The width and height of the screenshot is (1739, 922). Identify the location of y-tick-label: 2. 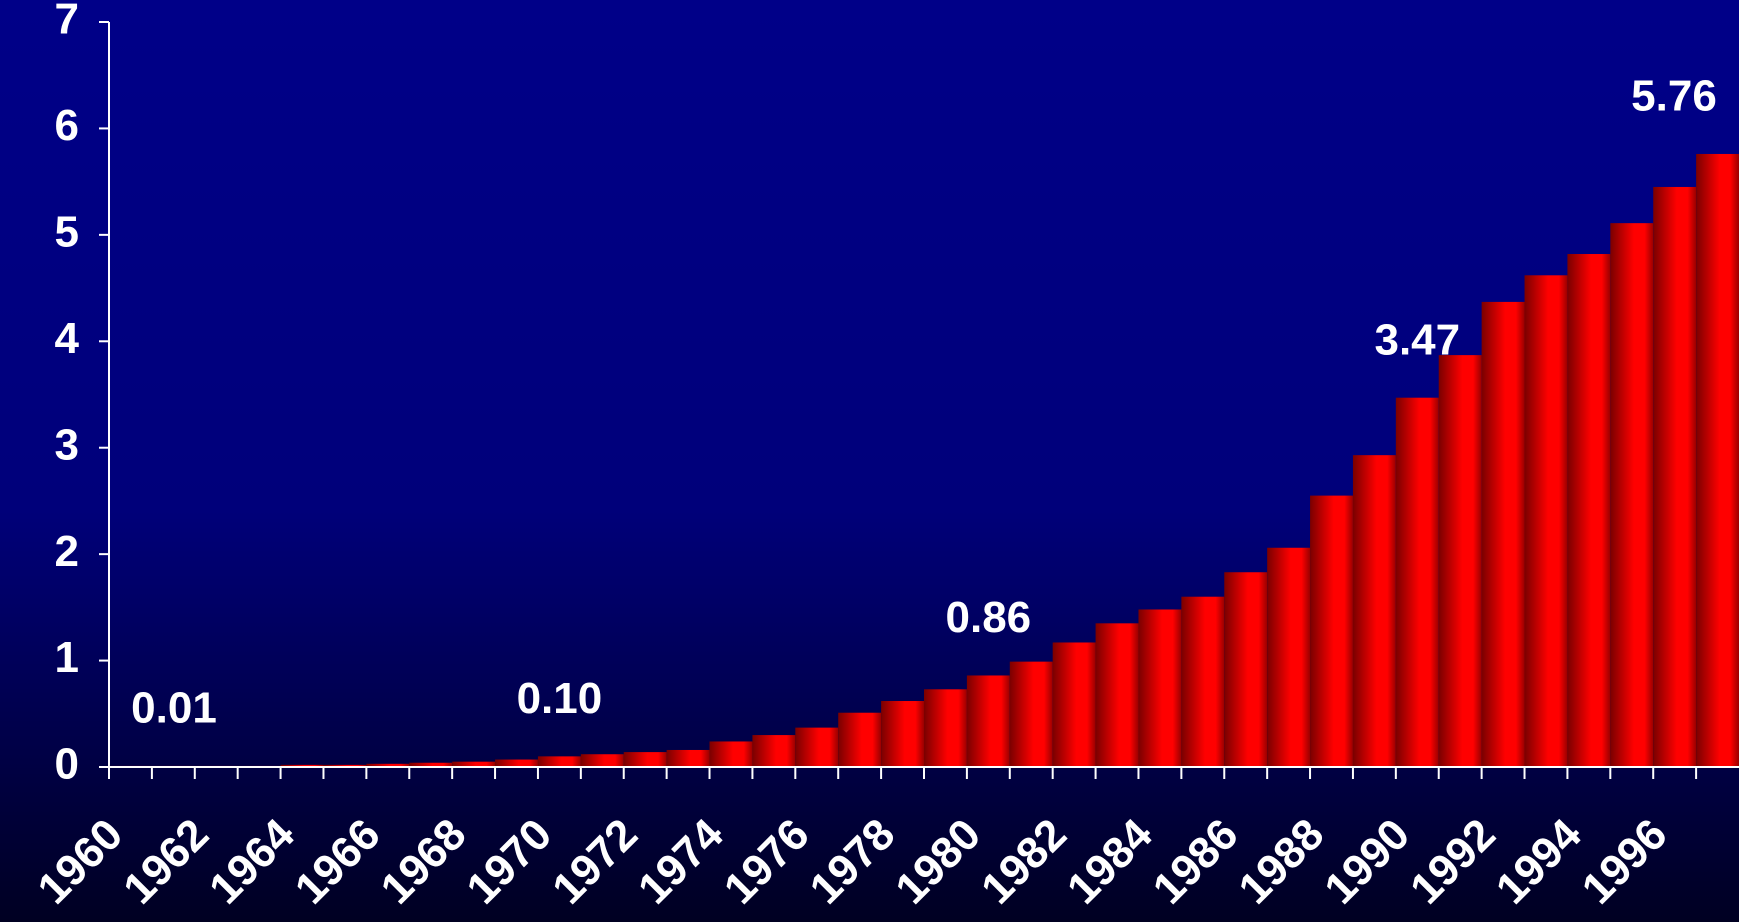
(67, 551).